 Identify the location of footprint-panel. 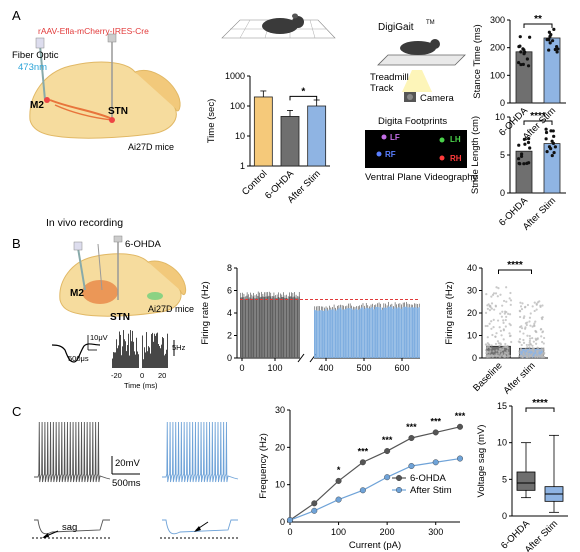
(416, 149).